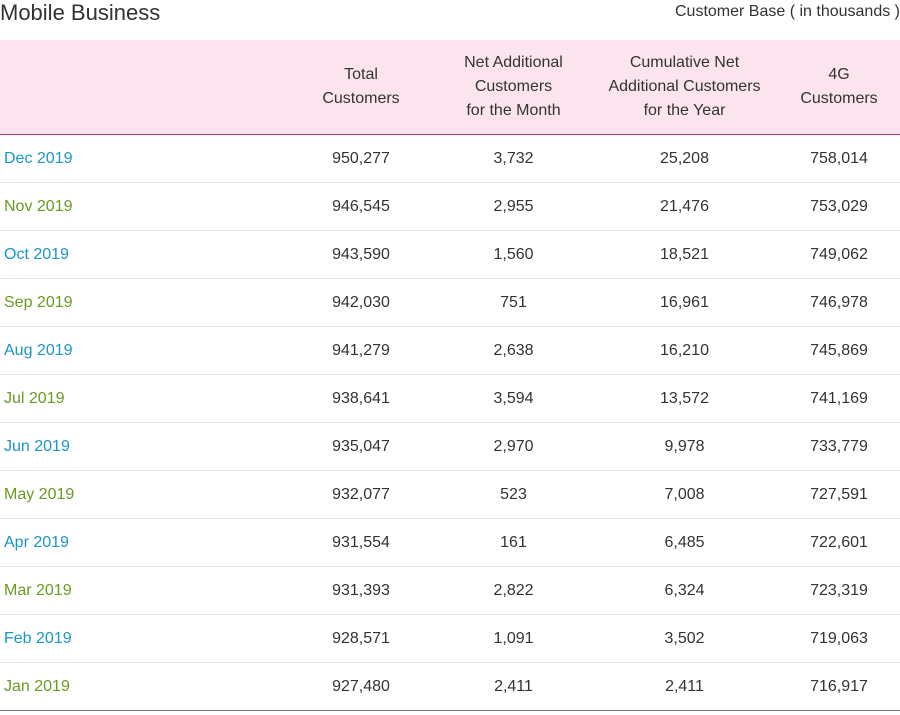  I want to click on month-link: Feb 2019, so click(143, 638).